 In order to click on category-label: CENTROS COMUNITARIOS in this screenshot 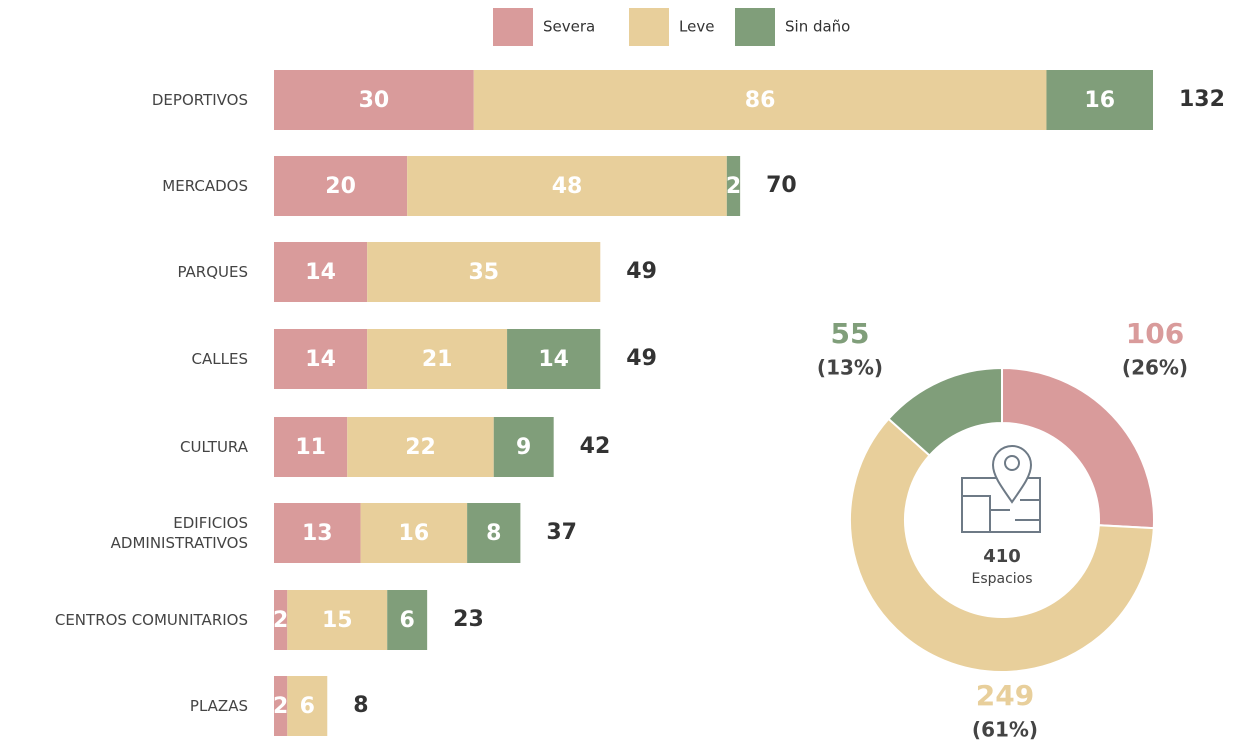, I will do `click(151, 620)`.